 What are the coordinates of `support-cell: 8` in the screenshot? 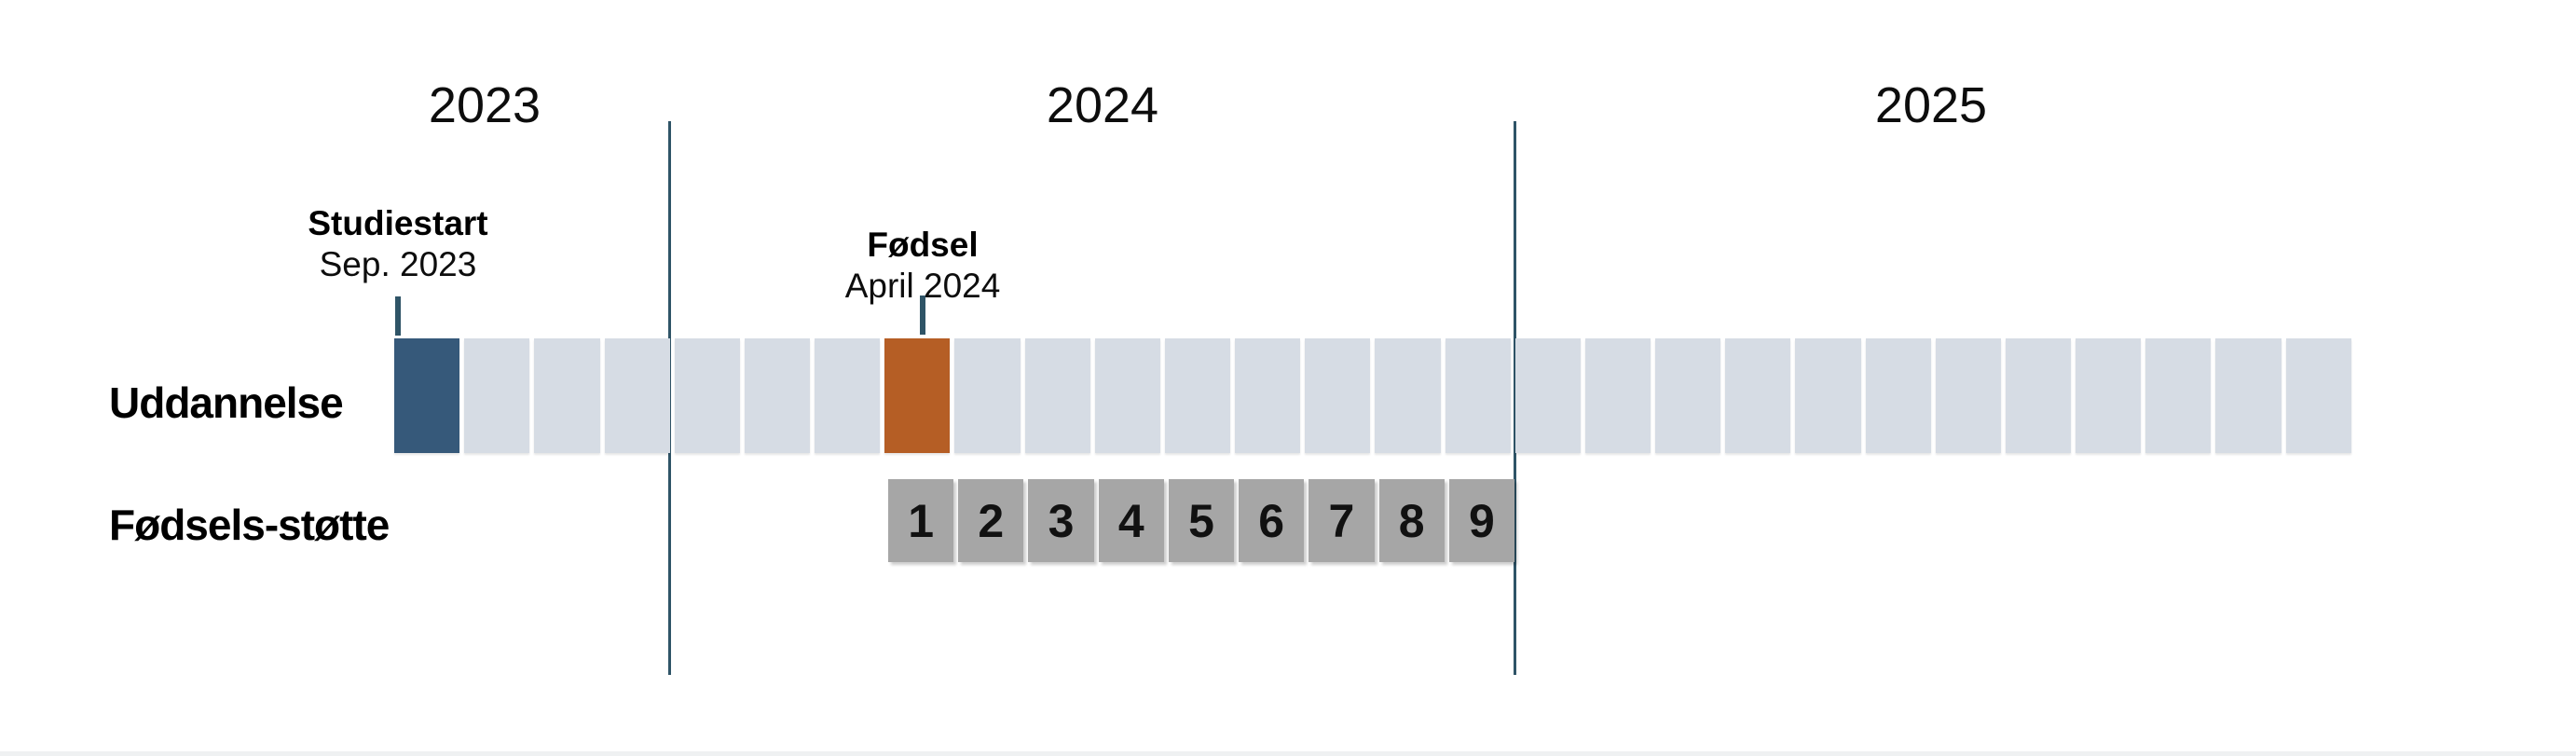 It's located at (1411, 520).